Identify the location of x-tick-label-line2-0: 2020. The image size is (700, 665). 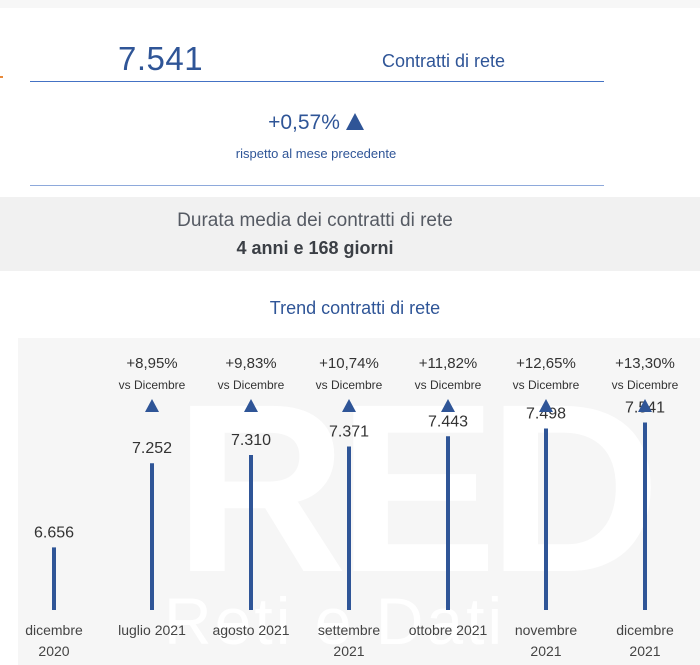
(53, 651).